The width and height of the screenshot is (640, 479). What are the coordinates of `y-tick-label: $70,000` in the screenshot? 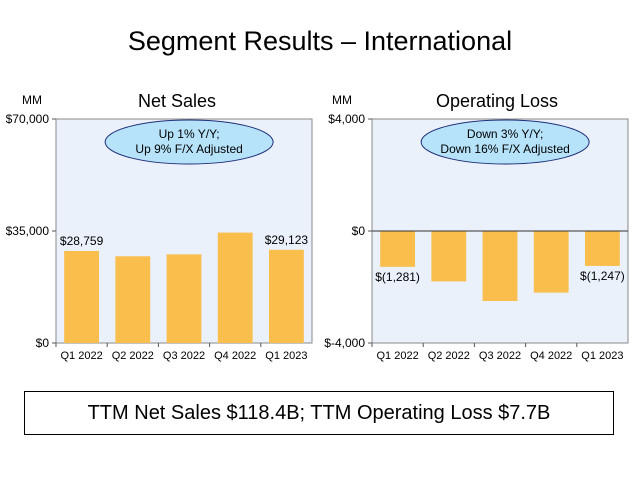 It's located at (28, 119).